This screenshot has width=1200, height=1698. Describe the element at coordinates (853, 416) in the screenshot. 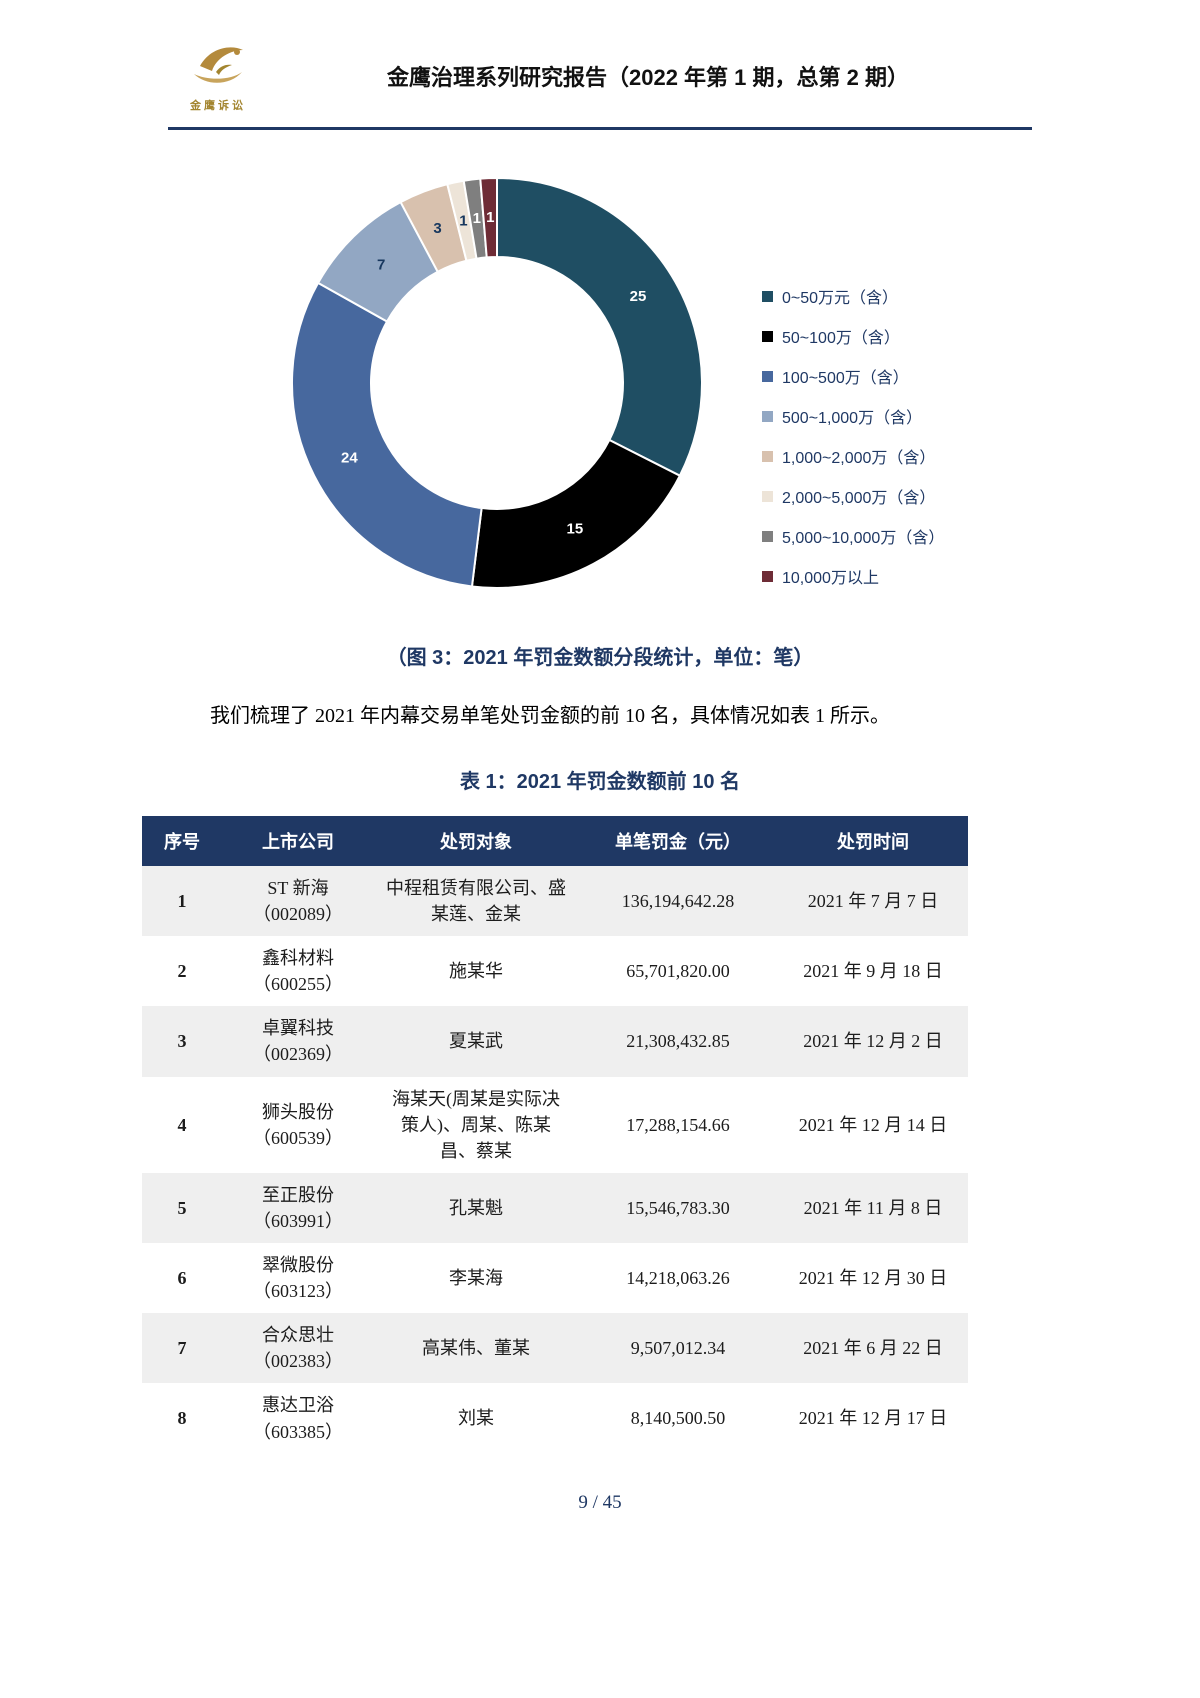

I see `legend-item: 500~1,000万（含）` at that location.